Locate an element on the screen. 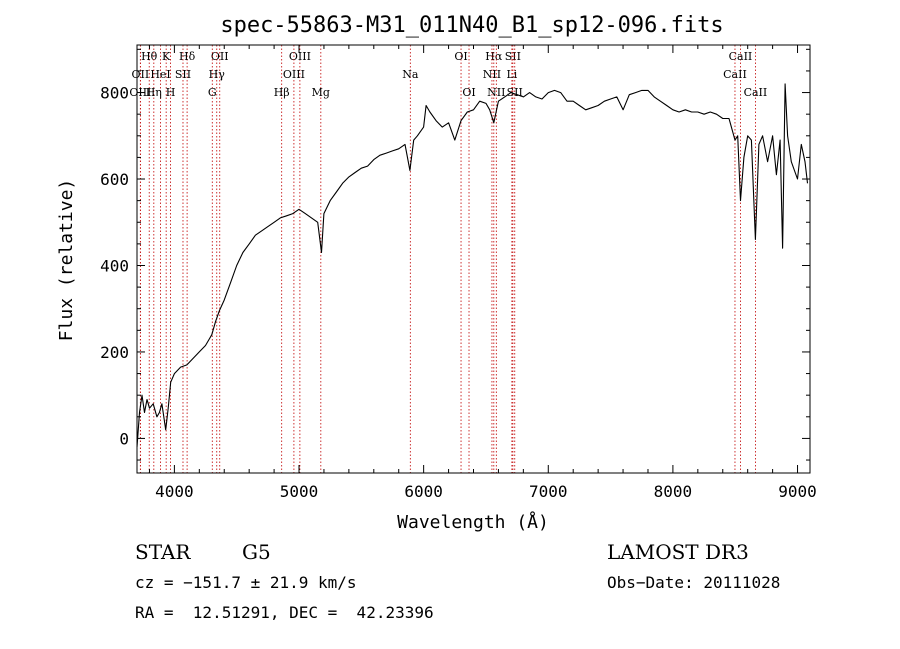 Image resolution: width=900 pixels, height=649 pixels. line-label-6: Hα is located at coordinates (494, 56).